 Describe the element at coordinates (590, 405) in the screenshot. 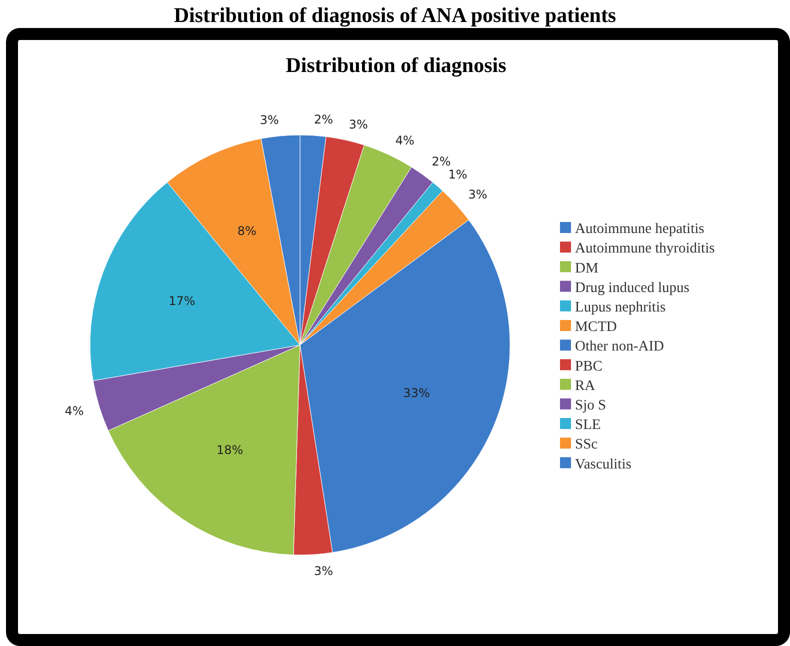

I see `legend-label: Sjo S` at that location.